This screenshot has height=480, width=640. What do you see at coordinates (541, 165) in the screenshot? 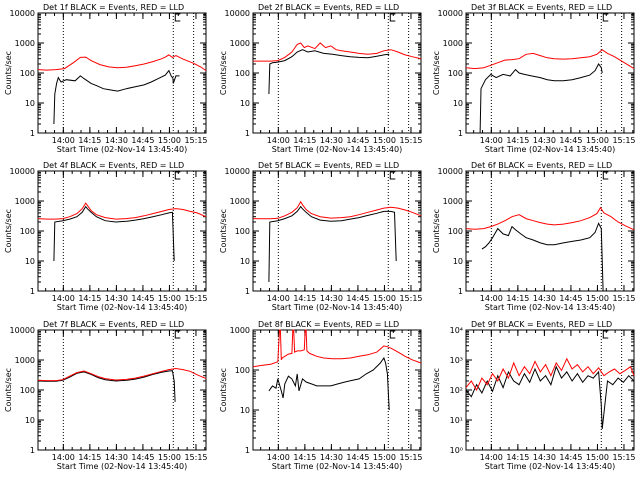
I see `panel-title: Det 6f BLACK = Events, RED = LLD` at bounding box center [541, 165].